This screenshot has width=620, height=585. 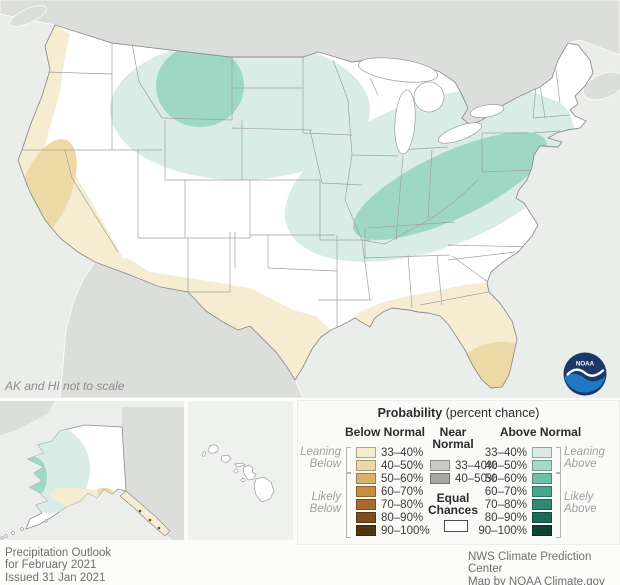 What do you see at coordinates (558, 460) in the screenshot?
I see `leaning-above-bracket` at bounding box center [558, 460].